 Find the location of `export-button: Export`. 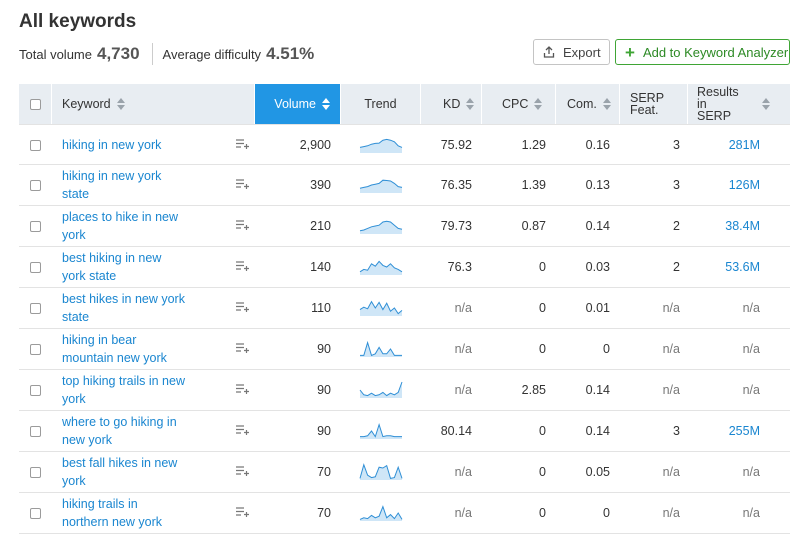

export-button: Export is located at coordinates (571, 52).